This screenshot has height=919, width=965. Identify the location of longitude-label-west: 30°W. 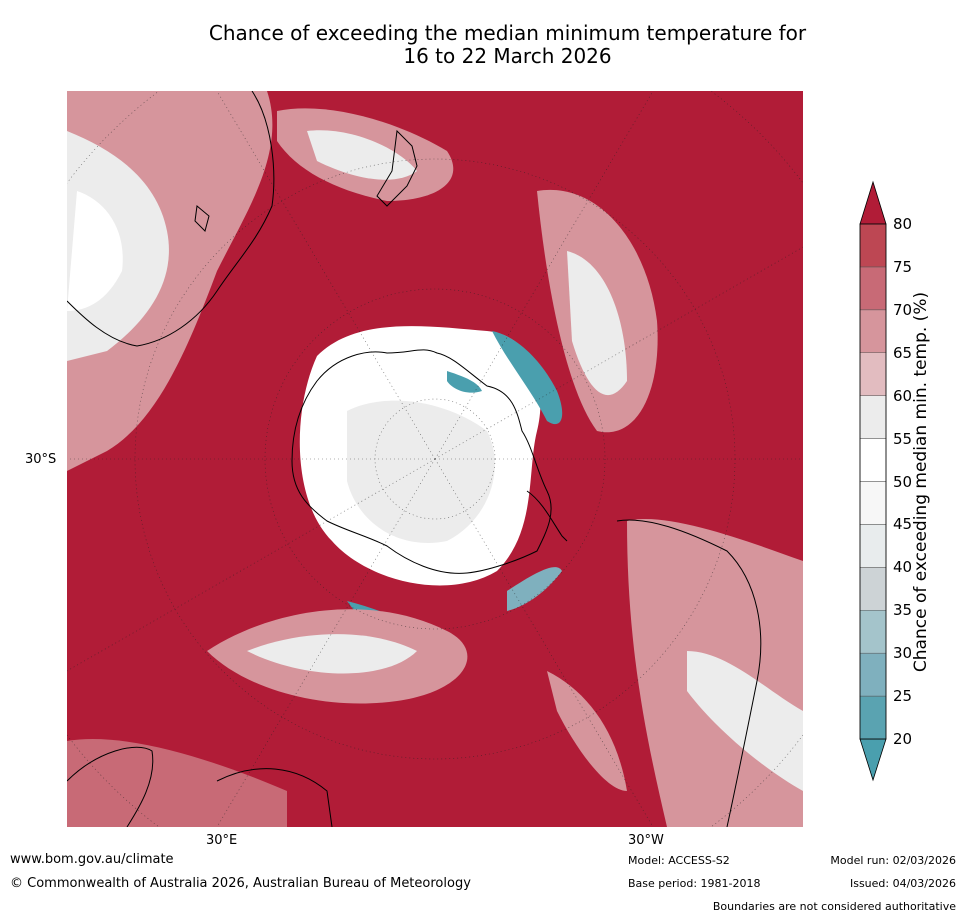
(646, 840).